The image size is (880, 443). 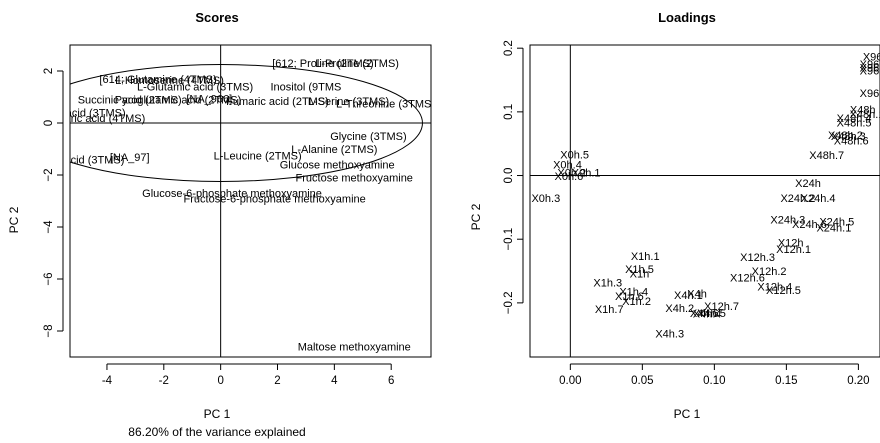 What do you see at coordinates (636, 302) in the screenshot?
I see `loadings-point-label: X1h.2` at bounding box center [636, 302].